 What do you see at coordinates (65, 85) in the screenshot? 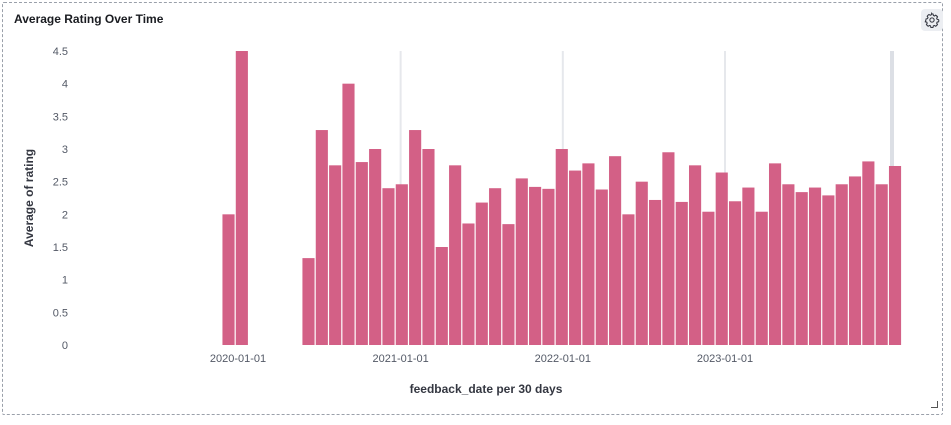
I see `y-tick-label: 4` at bounding box center [65, 85].